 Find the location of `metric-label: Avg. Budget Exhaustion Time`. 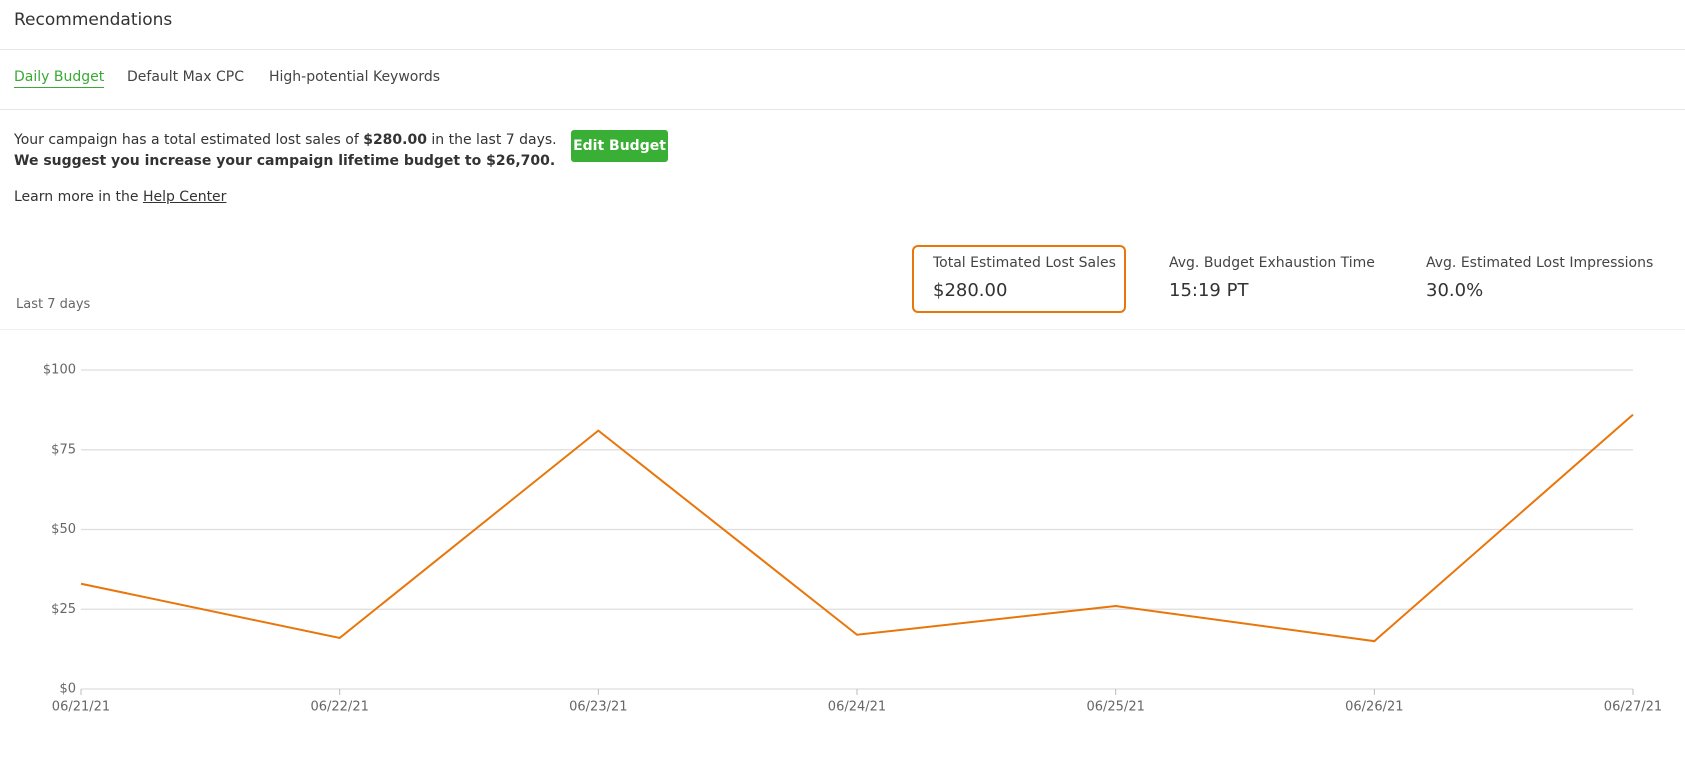

metric-label: Avg. Budget Exhaustion Time is located at coordinates (1272, 263).